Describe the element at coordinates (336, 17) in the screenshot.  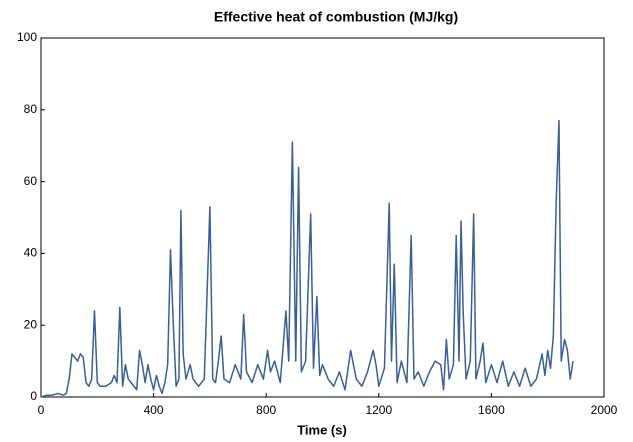
I see `chart-title: Effective heat of combustion (MJ/kg)` at that location.